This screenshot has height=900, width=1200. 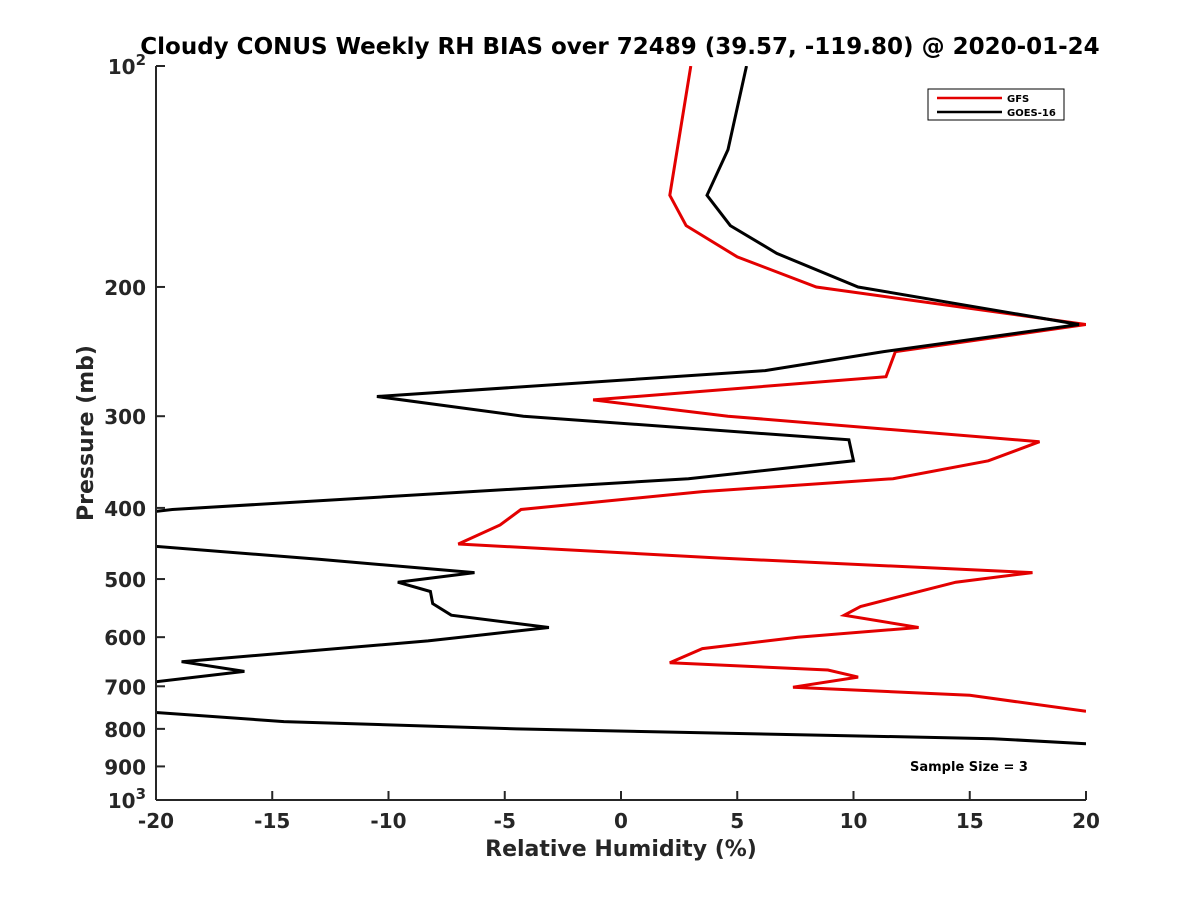 What do you see at coordinates (388, 821) in the screenshot?
I see `x-tick-label: -10` at bounding box center [388, 821].